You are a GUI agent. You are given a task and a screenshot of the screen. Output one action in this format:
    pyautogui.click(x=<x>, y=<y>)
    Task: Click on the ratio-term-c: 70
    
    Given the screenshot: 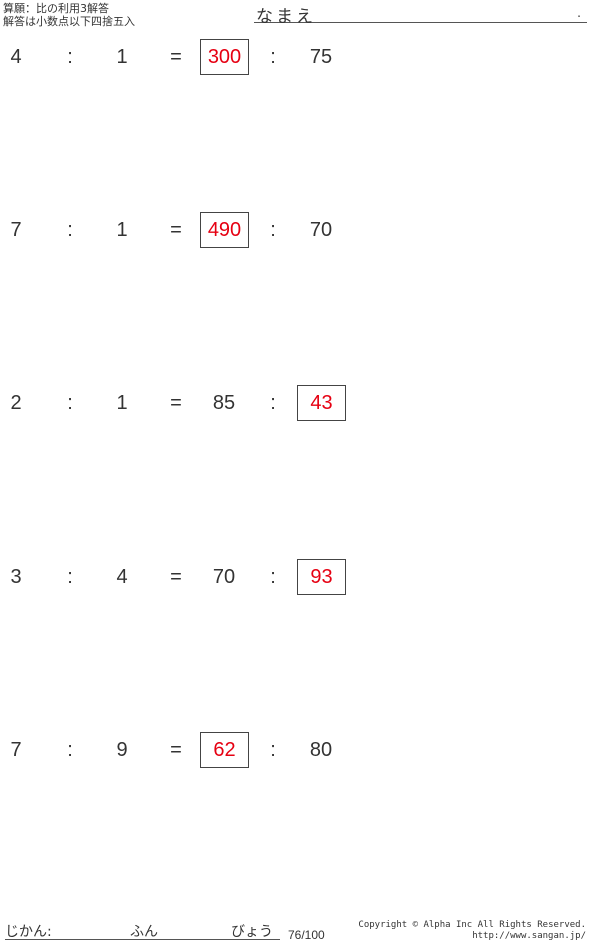 What is the action you would take?
    pyautogui.click(x=224, y=577)
    